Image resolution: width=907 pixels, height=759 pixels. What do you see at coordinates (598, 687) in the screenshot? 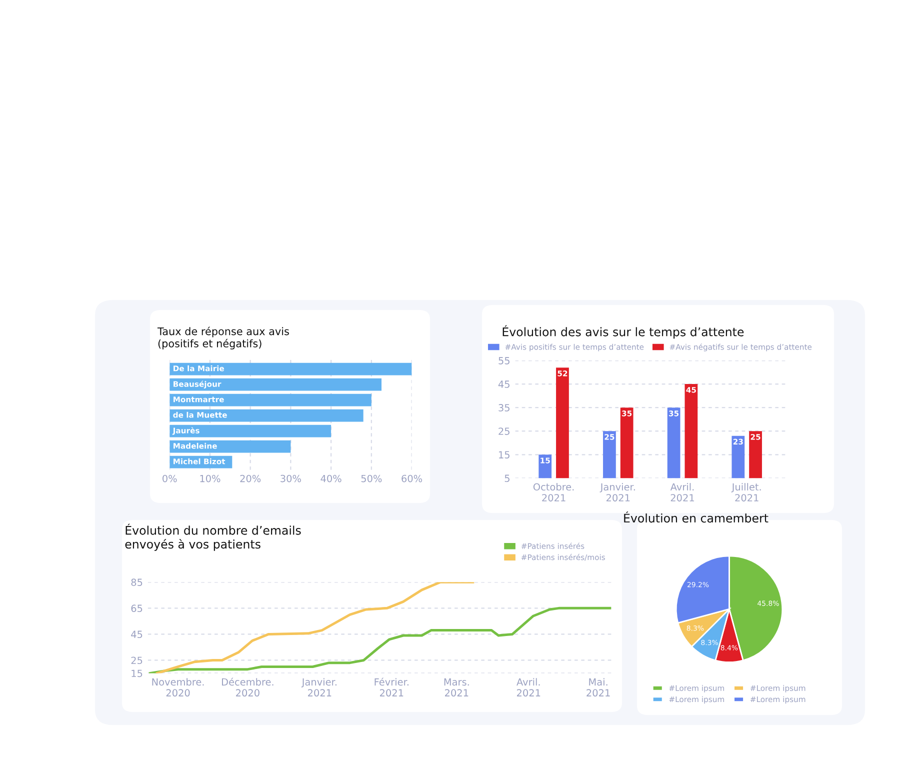
I see `x-tick-label: Mai. 2021` at bounding box center [598, 687].